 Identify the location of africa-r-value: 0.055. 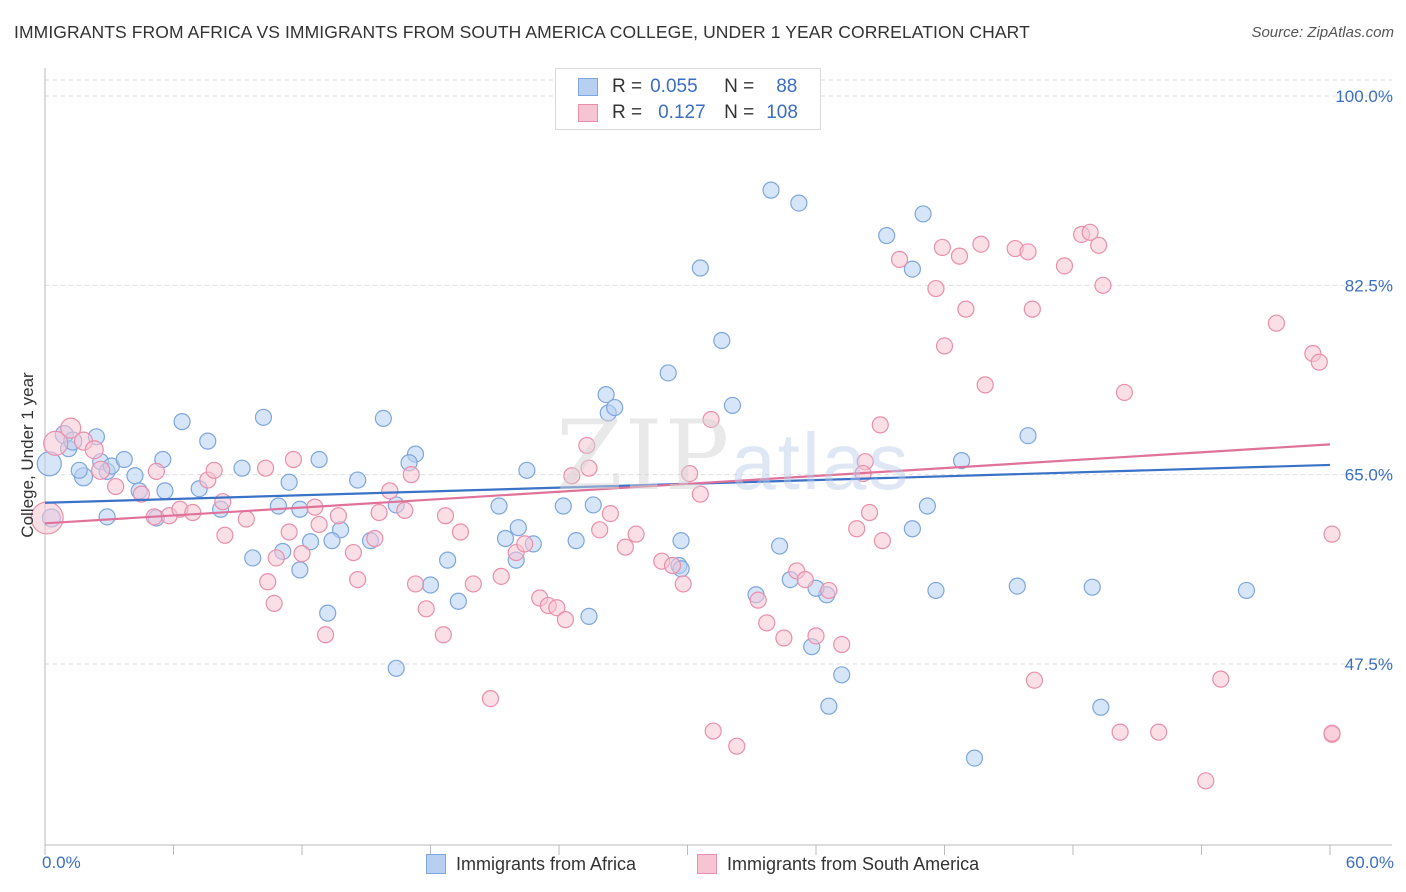
(674, 86).